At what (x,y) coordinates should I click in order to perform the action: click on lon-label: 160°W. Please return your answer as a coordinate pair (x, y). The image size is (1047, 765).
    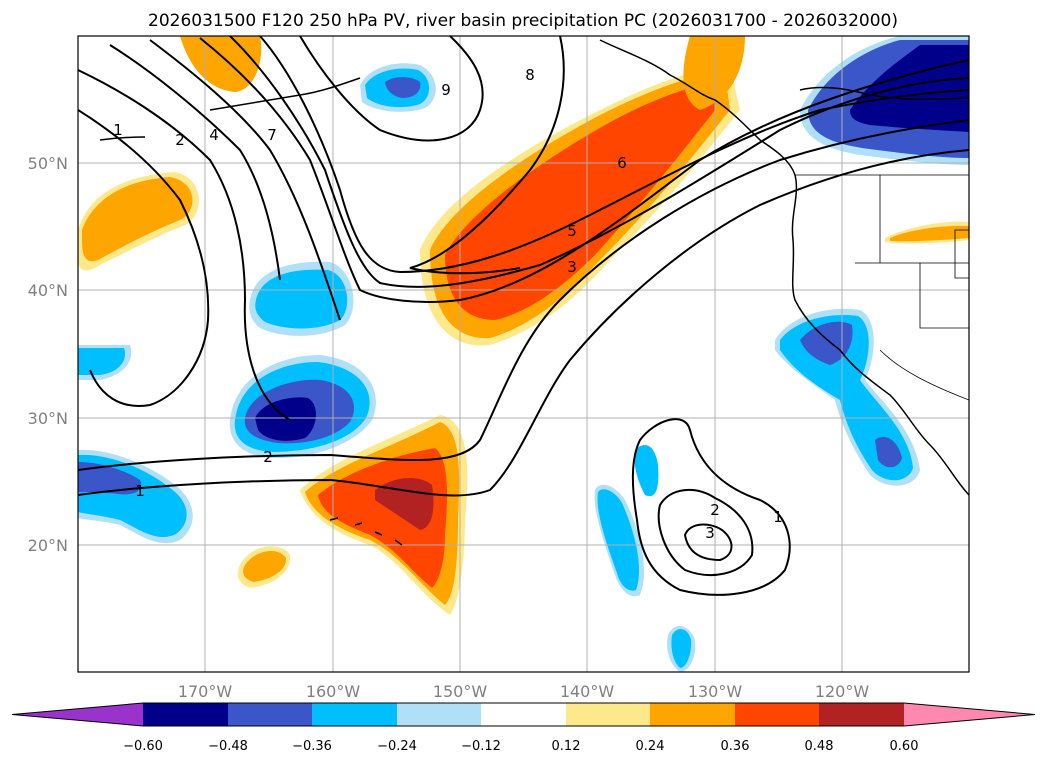
    Looking at the image, I should click on (333, 691).